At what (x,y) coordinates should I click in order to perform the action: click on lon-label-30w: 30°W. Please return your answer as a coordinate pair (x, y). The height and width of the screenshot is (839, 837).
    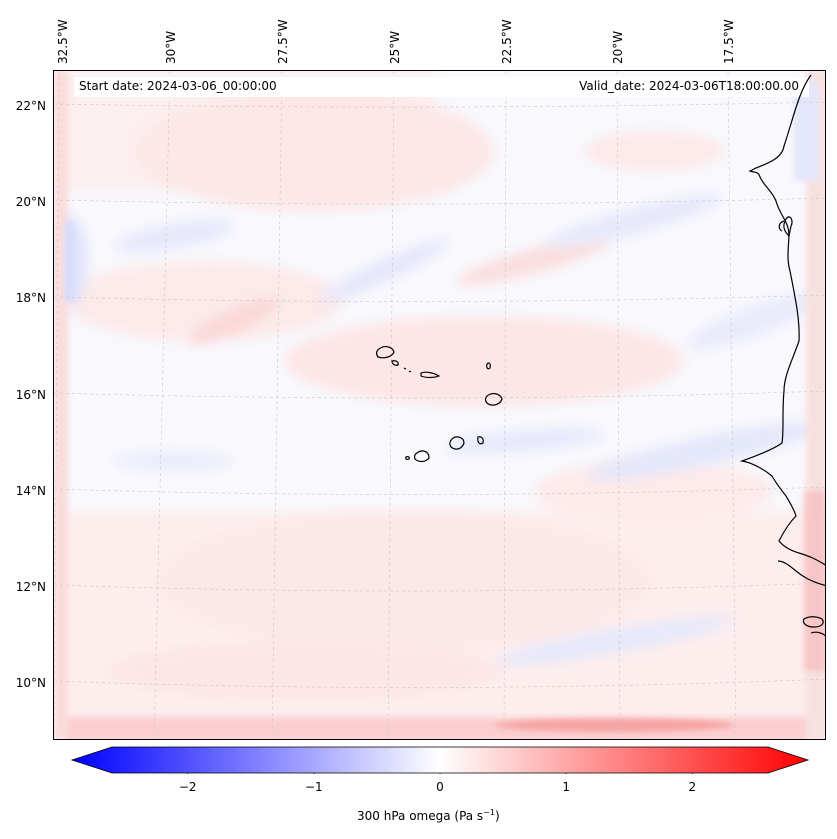
    Looking at the image, I should click on (171, 47).